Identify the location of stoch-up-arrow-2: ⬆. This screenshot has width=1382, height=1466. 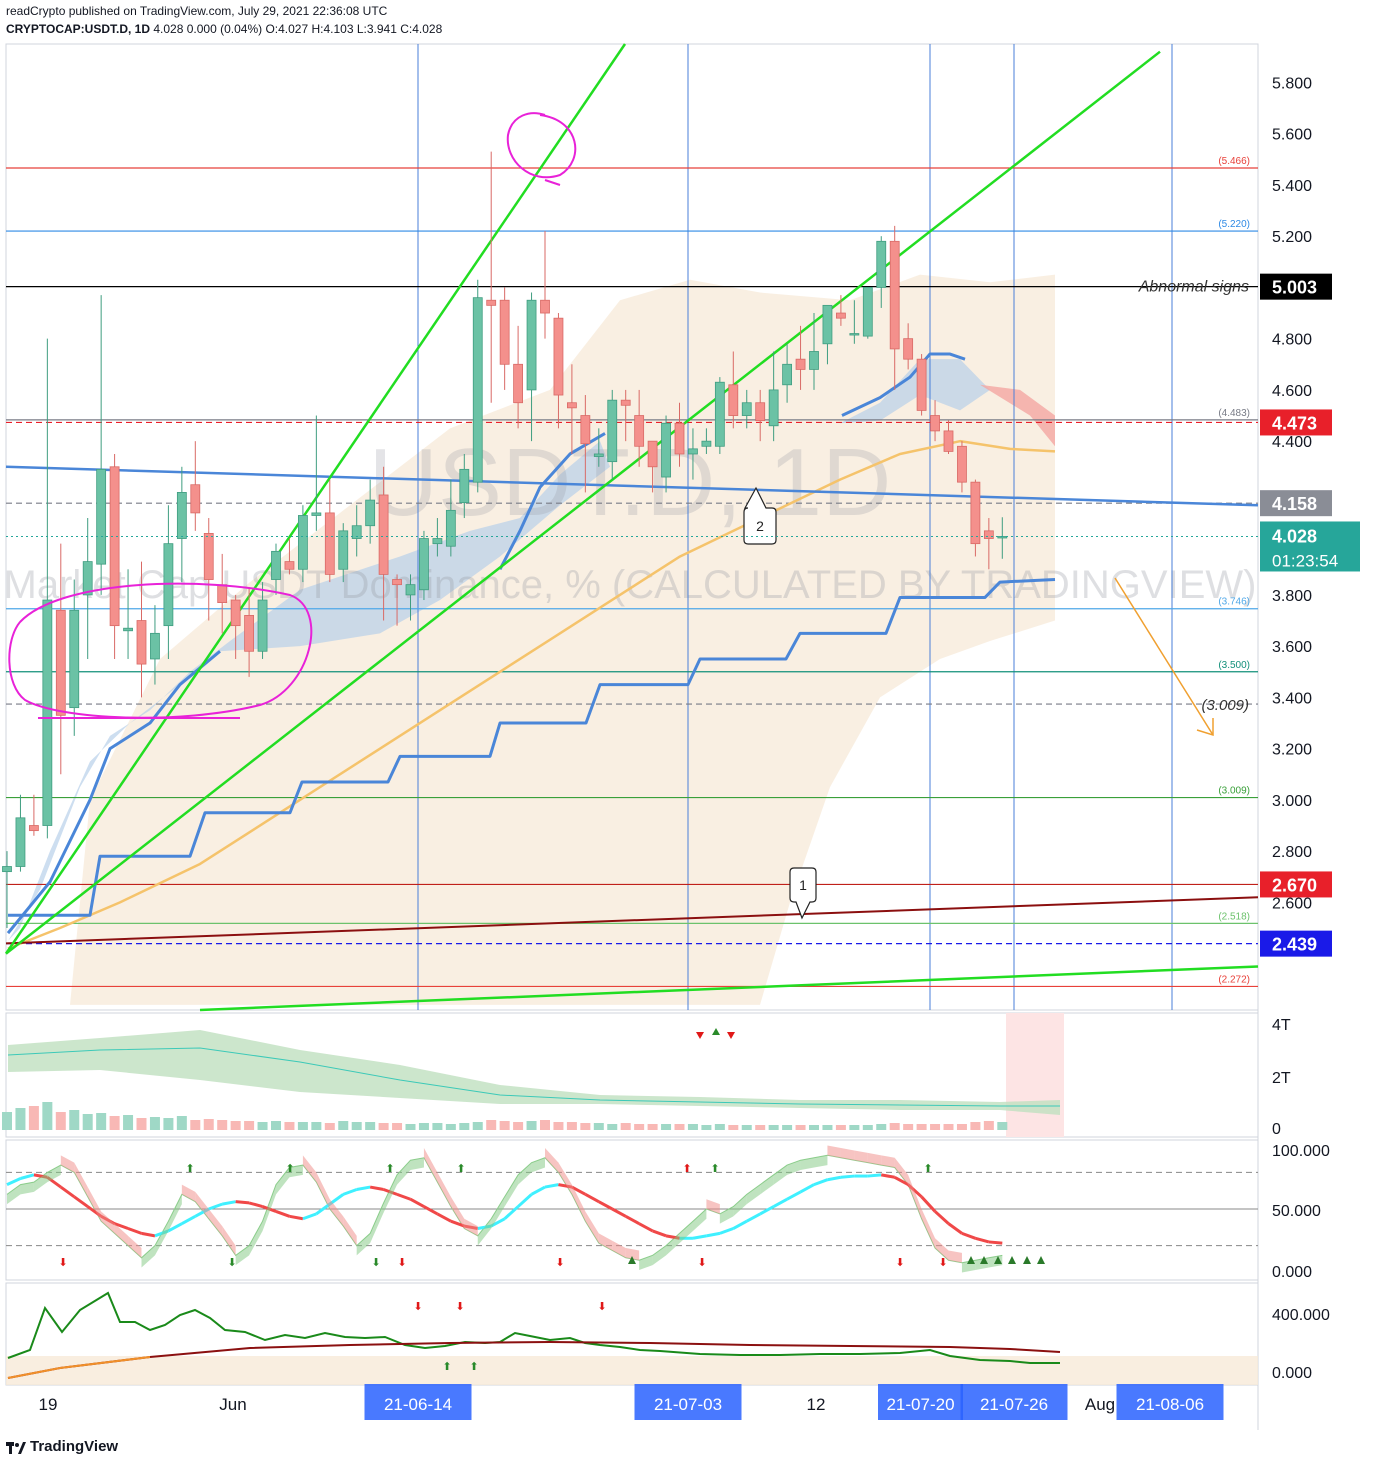
(389, 1168).